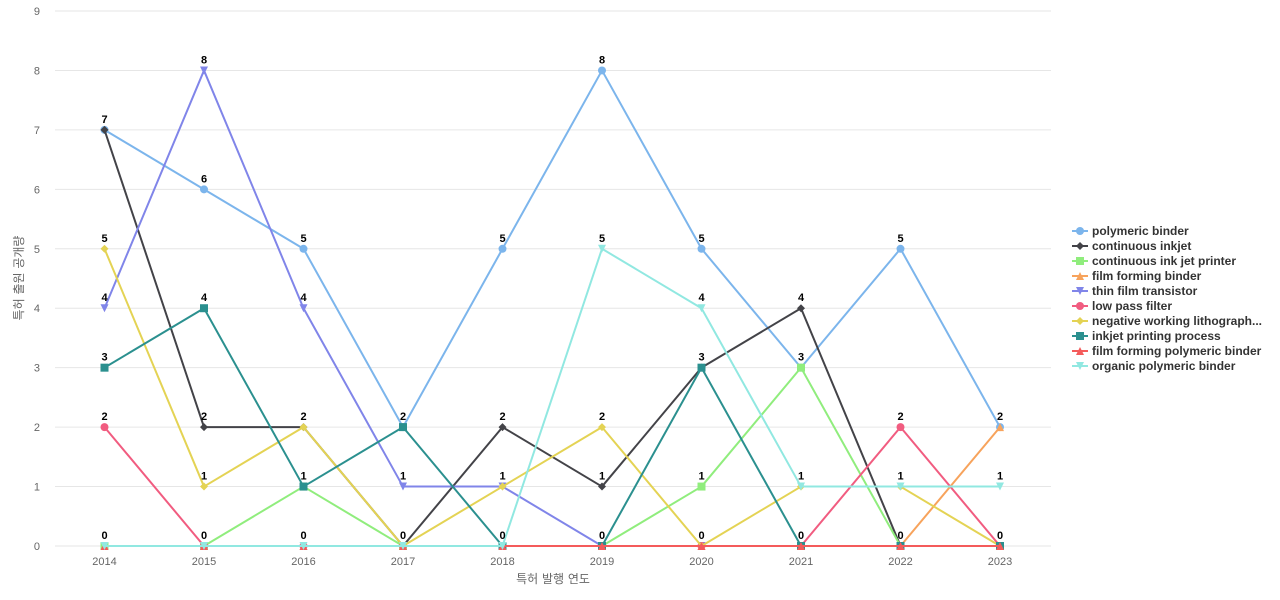 This screenshot has width=1280, height=600. What do you see at coordinates (1147, 276) in the screenshot?
I see `legend-label: film forming binder` at bounding box center [1147, 276].